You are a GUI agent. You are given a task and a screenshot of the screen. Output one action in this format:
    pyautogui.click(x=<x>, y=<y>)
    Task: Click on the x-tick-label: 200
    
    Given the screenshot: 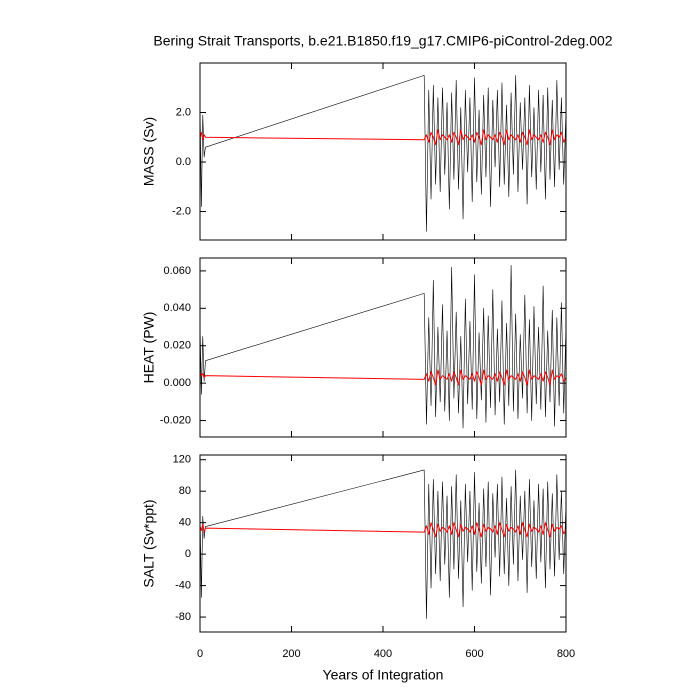 What is the action you would take?
    pyautogui.click(x=291, y=654)
    